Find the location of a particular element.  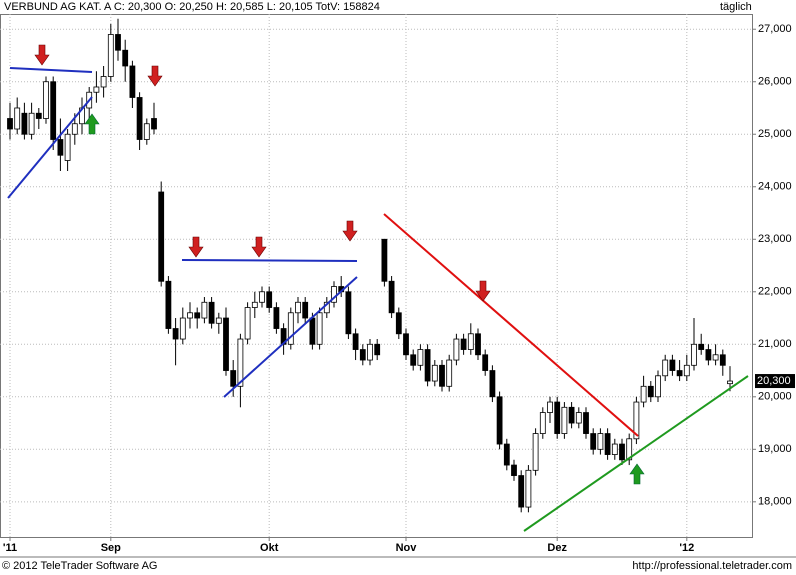

y-tick-label: 25,000 is located at coordinates (775, 134).